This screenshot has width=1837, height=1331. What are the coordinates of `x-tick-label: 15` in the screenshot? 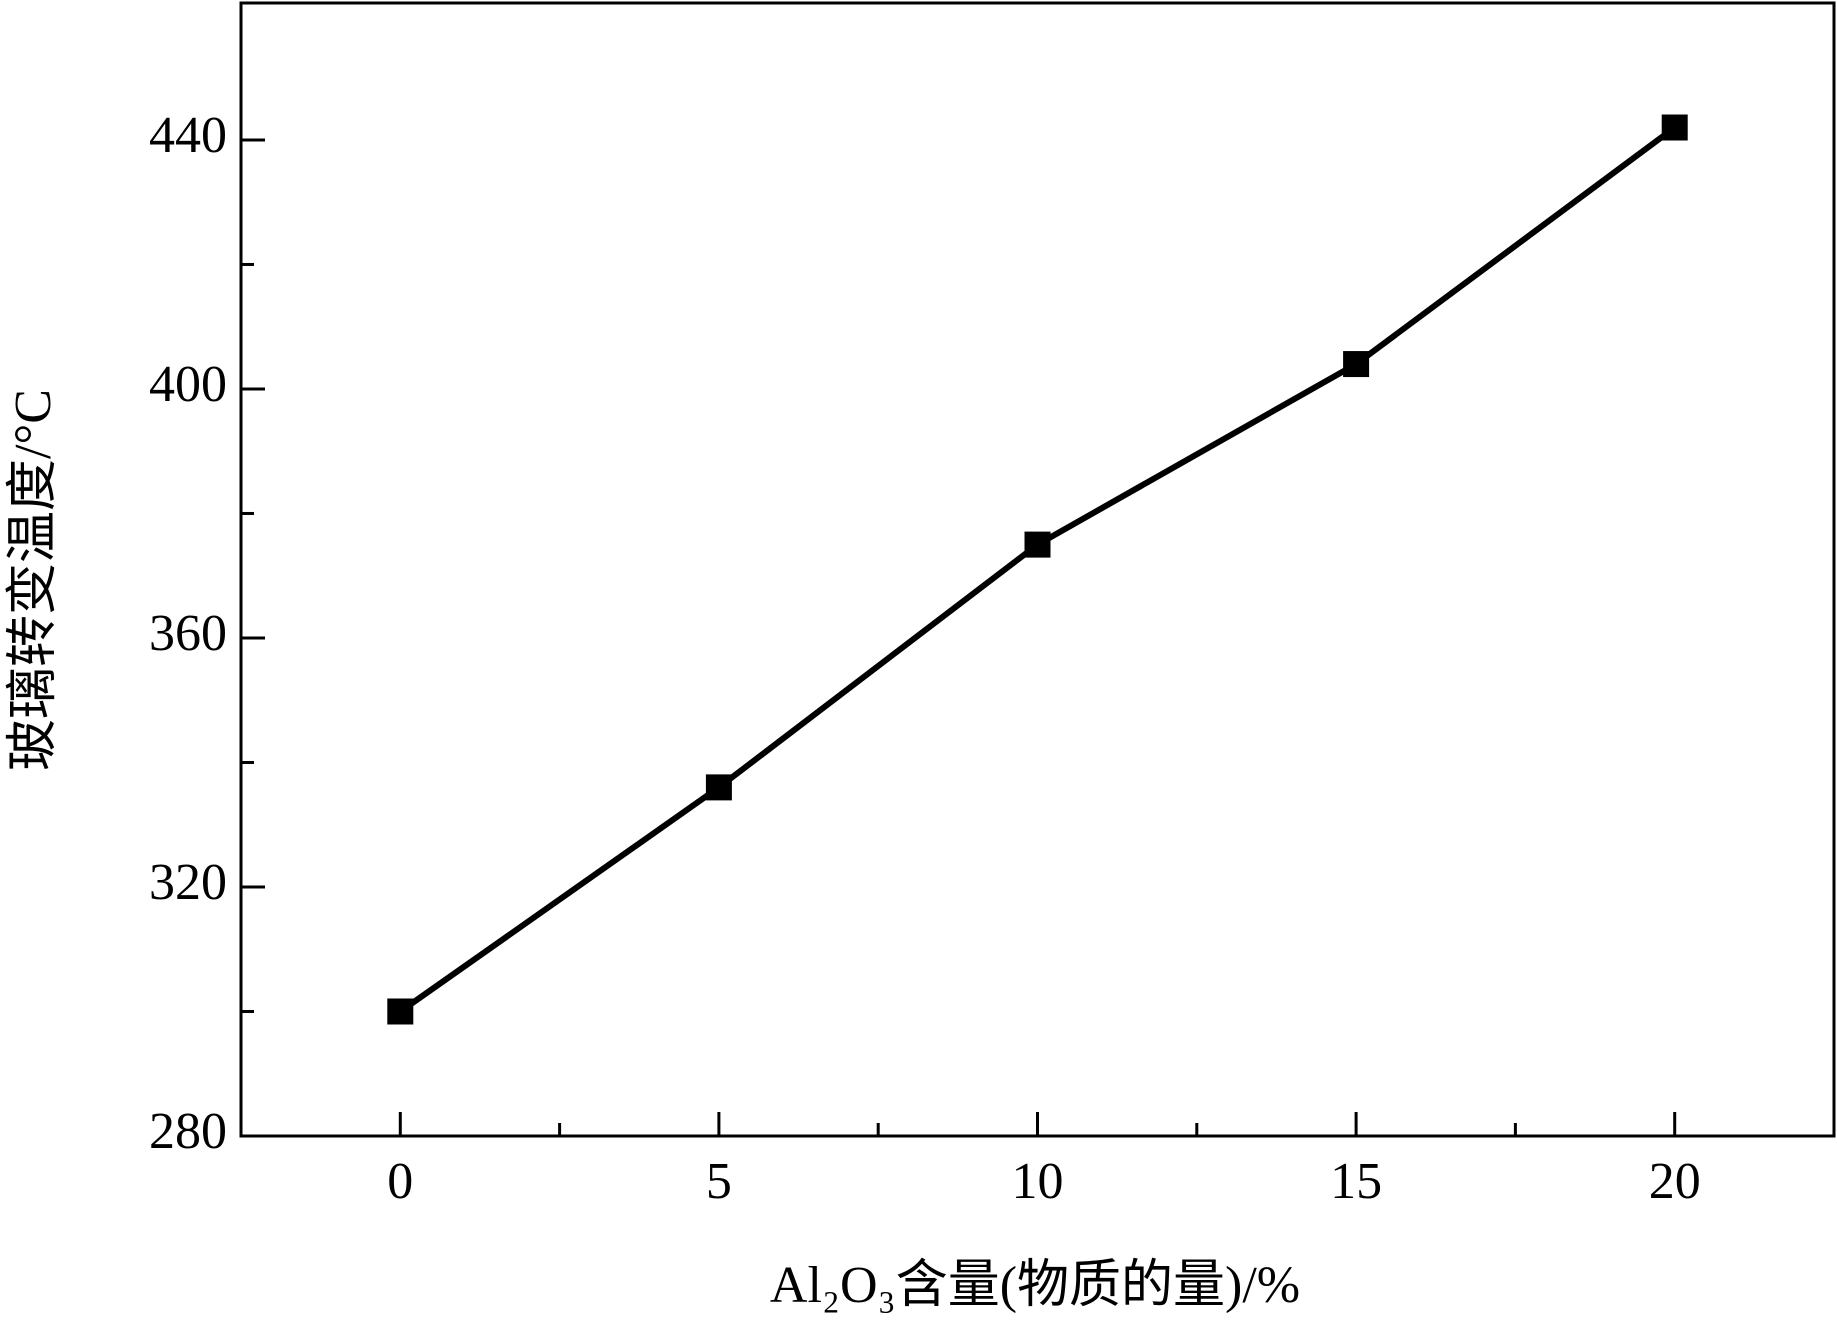 It's located at (1356, 1181).